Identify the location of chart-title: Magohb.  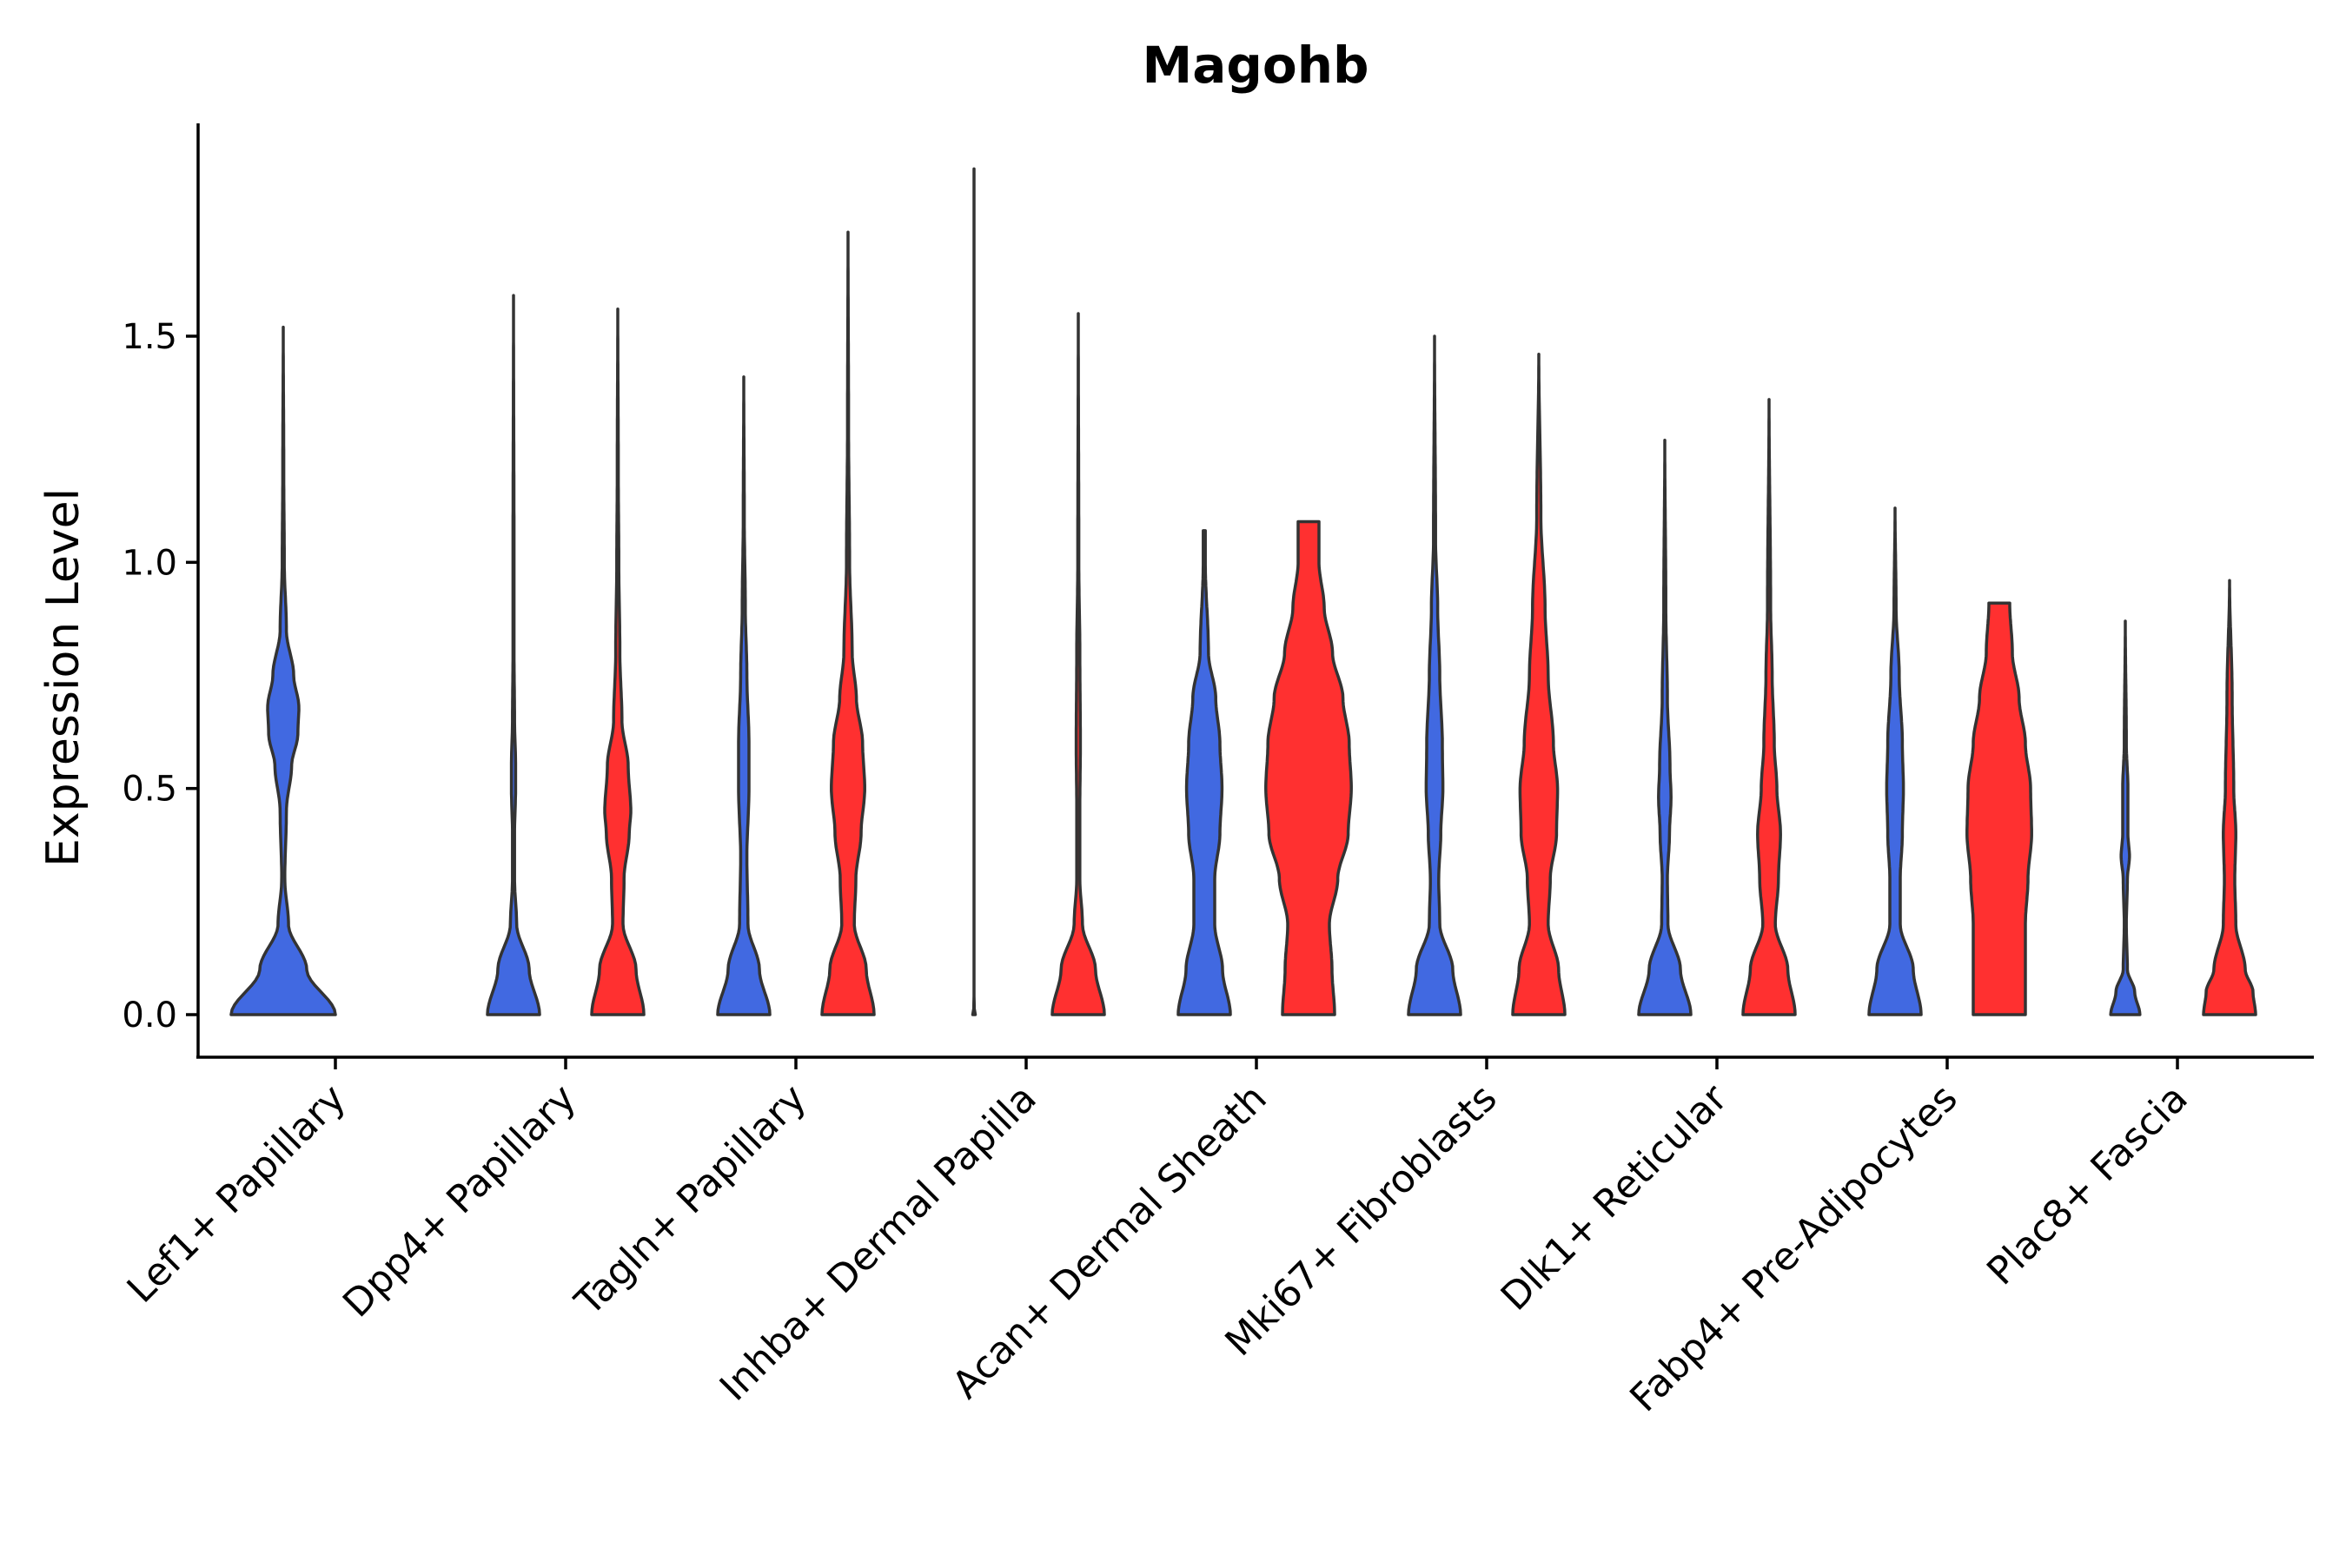
(1255, 65).